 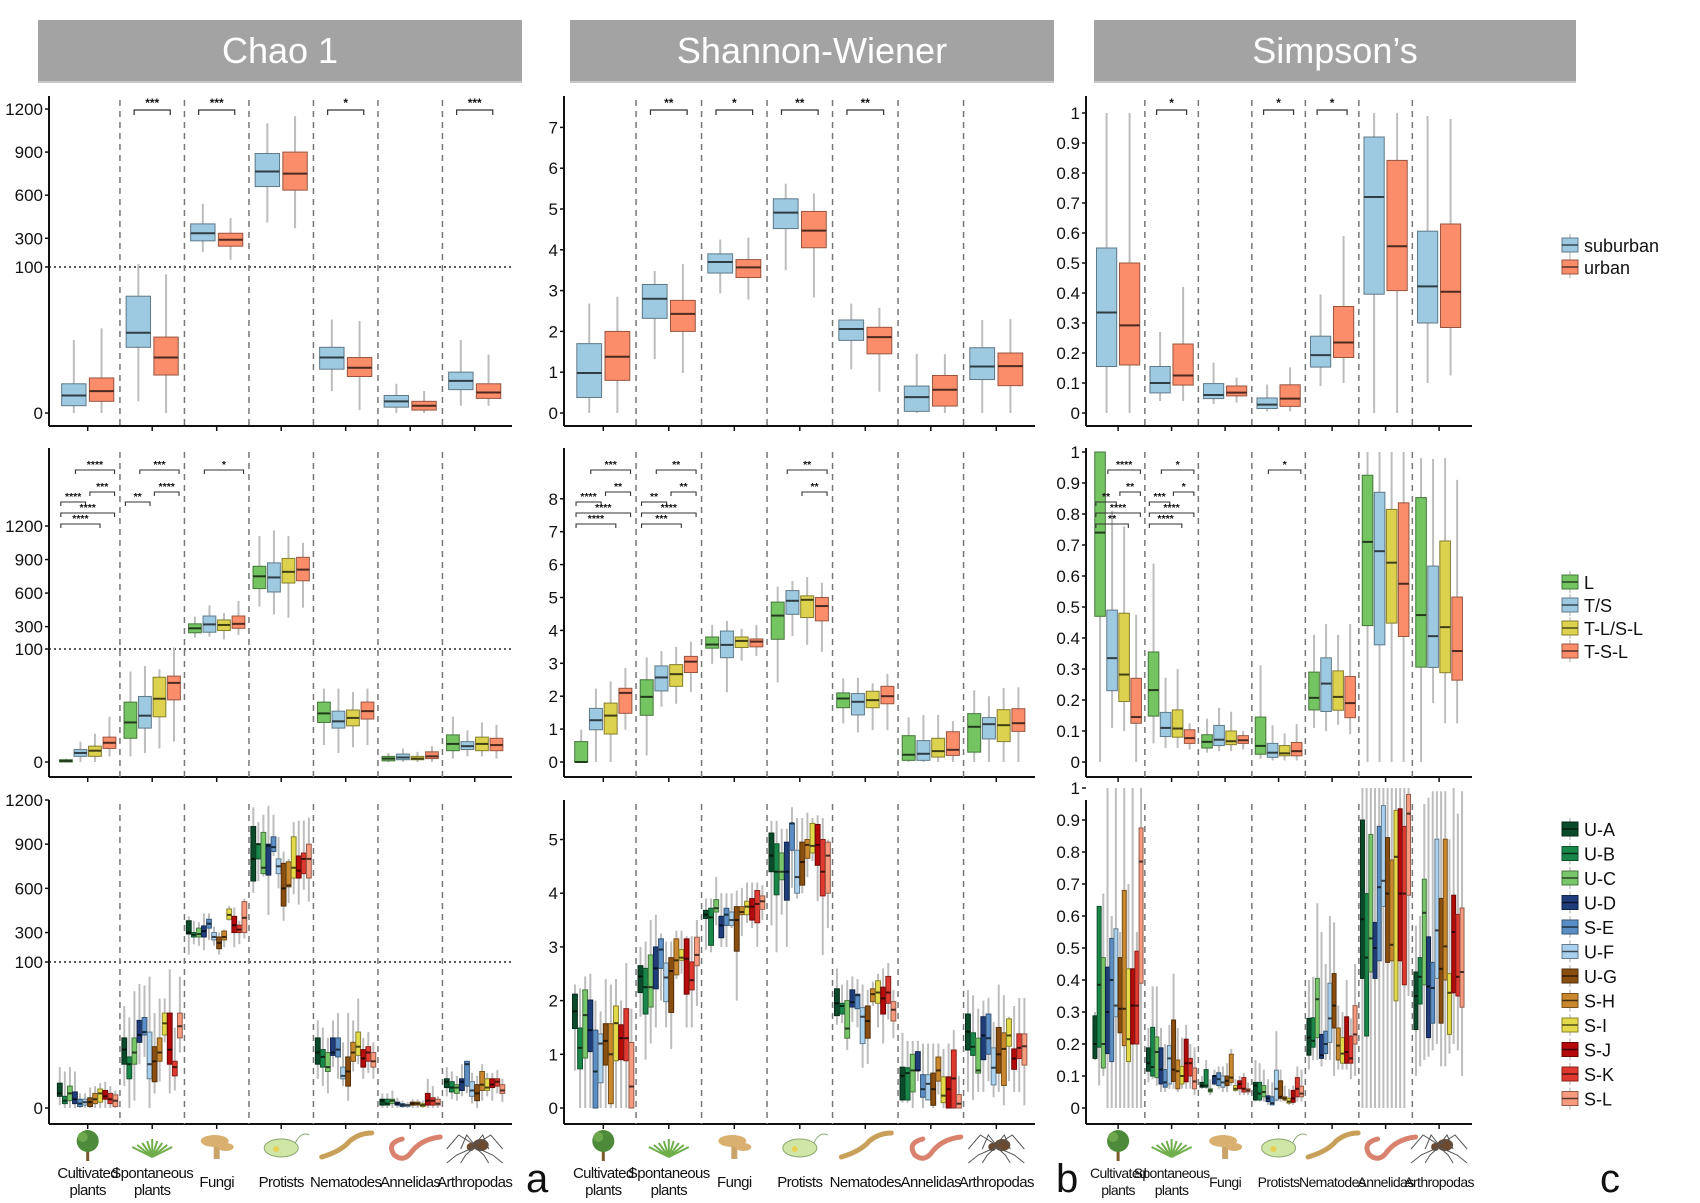 I want to click on significance-label: ***, so click(x=102, y=487).